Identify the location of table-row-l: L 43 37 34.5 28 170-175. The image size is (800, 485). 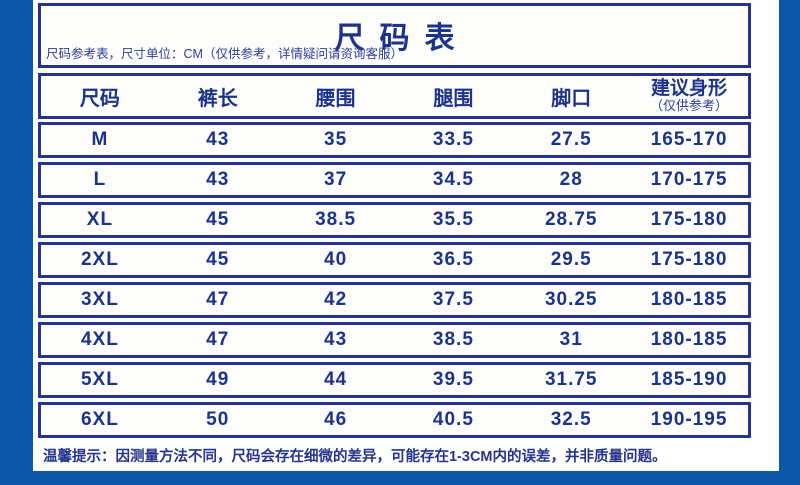
(394, 180).